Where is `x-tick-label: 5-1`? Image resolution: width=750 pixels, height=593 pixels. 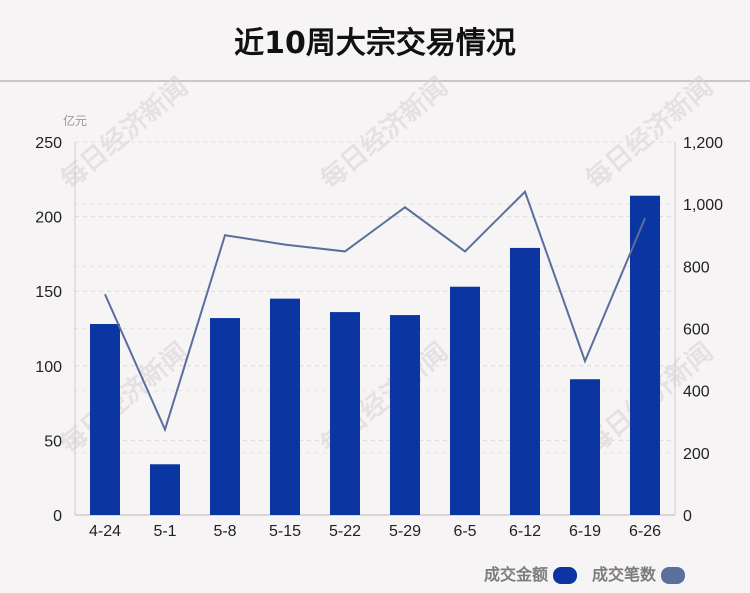
x-tick-label: 5-1 is located at coordinates (164, 531).